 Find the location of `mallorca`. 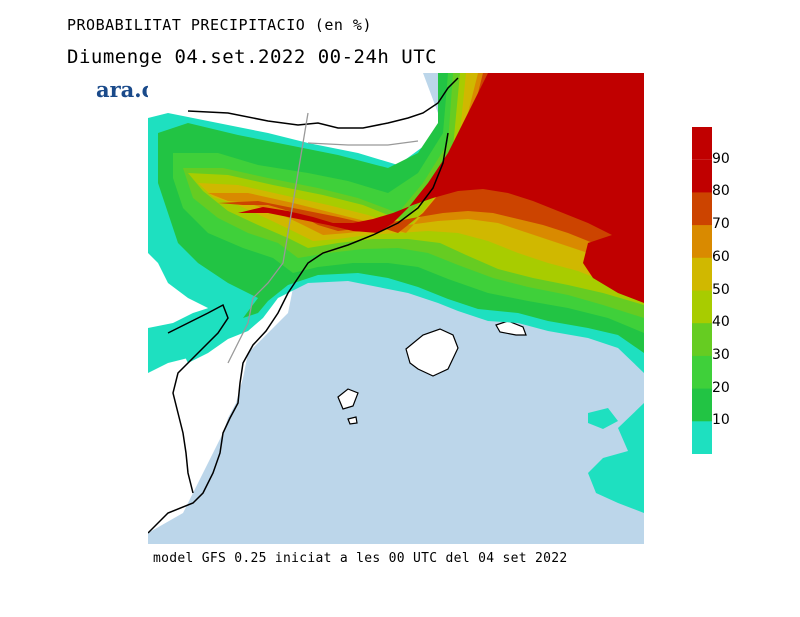

mallorca is located at coordinates (432, 352).